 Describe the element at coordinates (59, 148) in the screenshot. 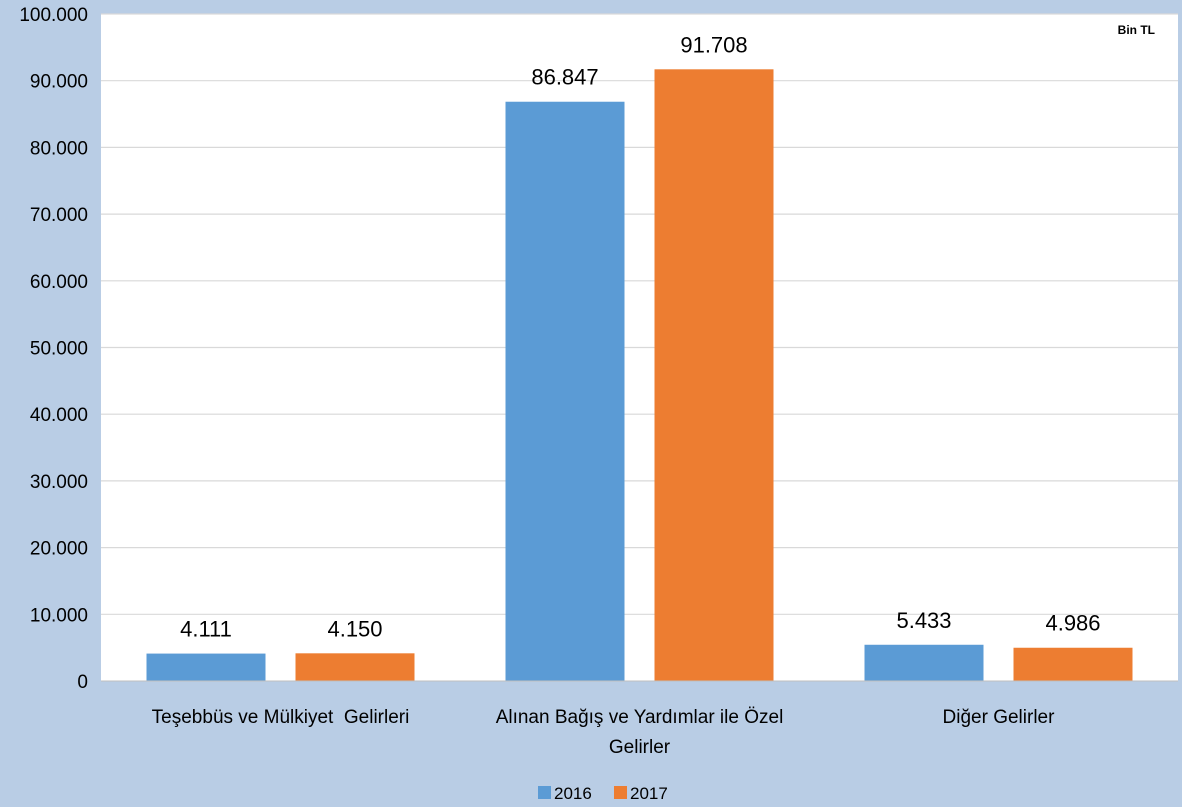

I see `y-tick-label: 80.000` at that location.